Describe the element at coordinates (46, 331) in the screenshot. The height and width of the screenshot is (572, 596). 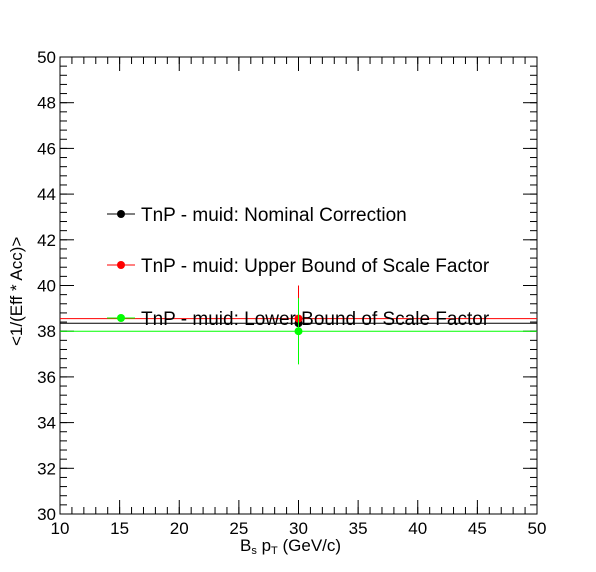
I see `y-tick-label: 38` at that location.